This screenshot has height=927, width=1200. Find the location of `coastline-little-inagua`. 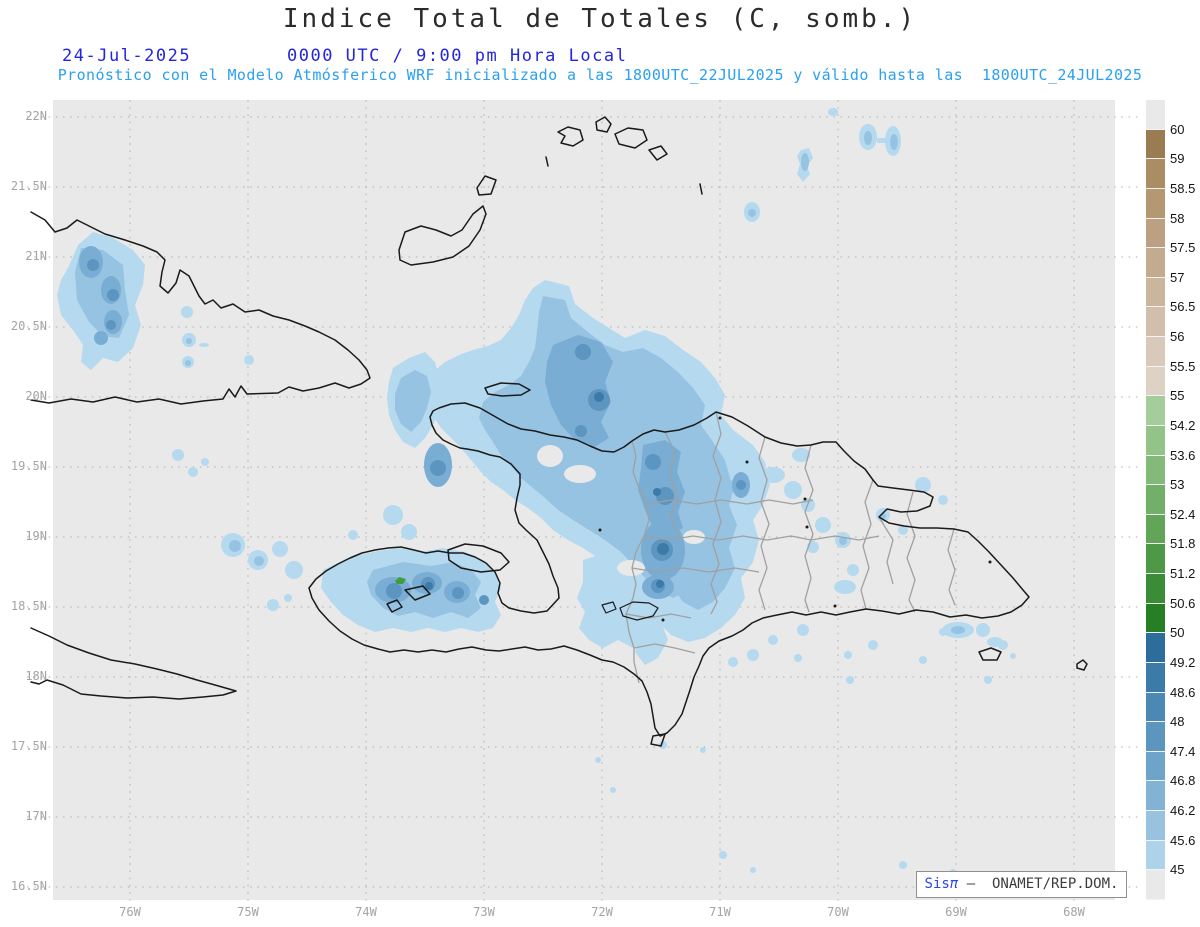

coastline-little-inagua is located at coordinates (486, 185).